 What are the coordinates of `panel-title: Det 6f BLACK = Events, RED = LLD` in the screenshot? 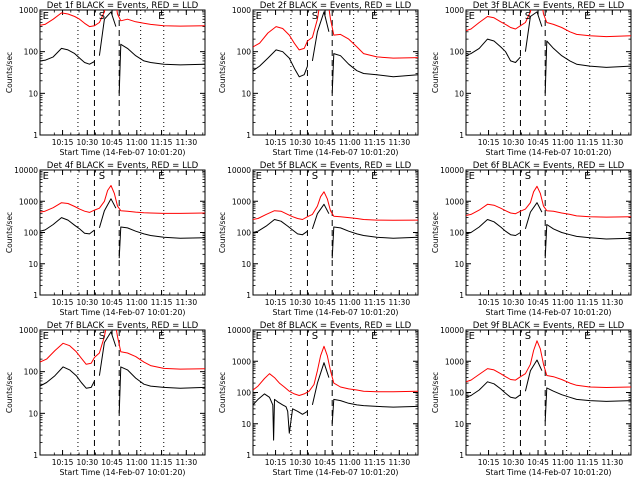 It's located at (549, 166).